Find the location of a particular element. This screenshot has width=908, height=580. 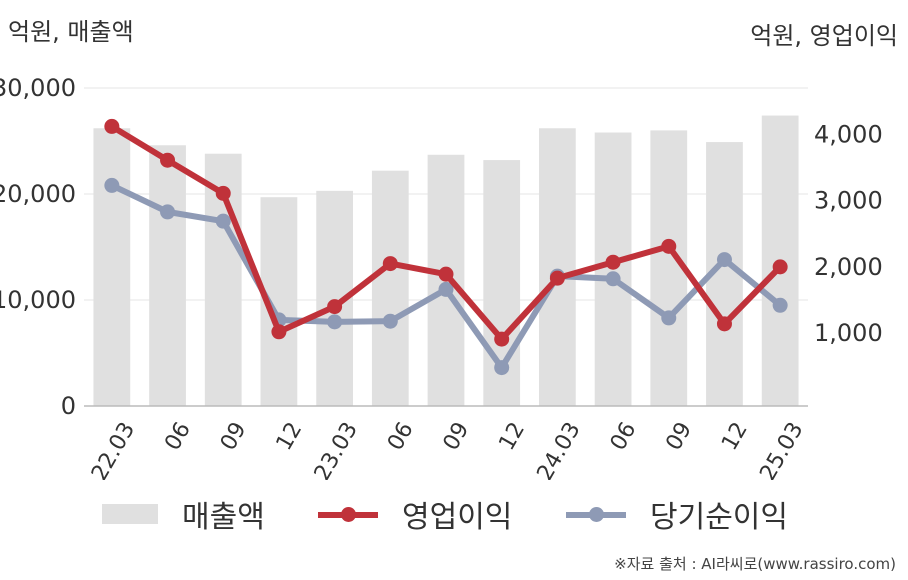

legend-label-operating-profit: 영업이익 is located at coordinates (457, 517).